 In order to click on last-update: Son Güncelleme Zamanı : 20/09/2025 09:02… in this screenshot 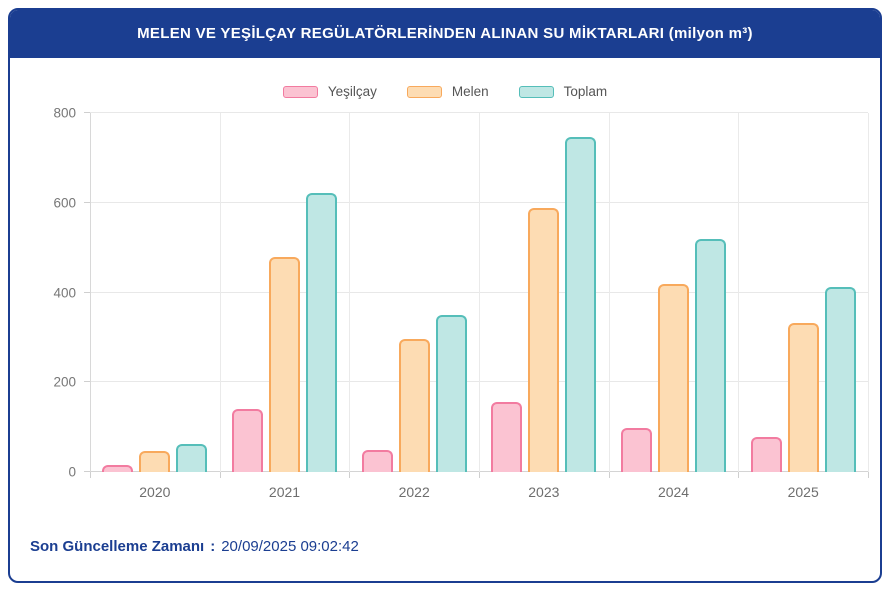, I will do `click(445, 559)`.